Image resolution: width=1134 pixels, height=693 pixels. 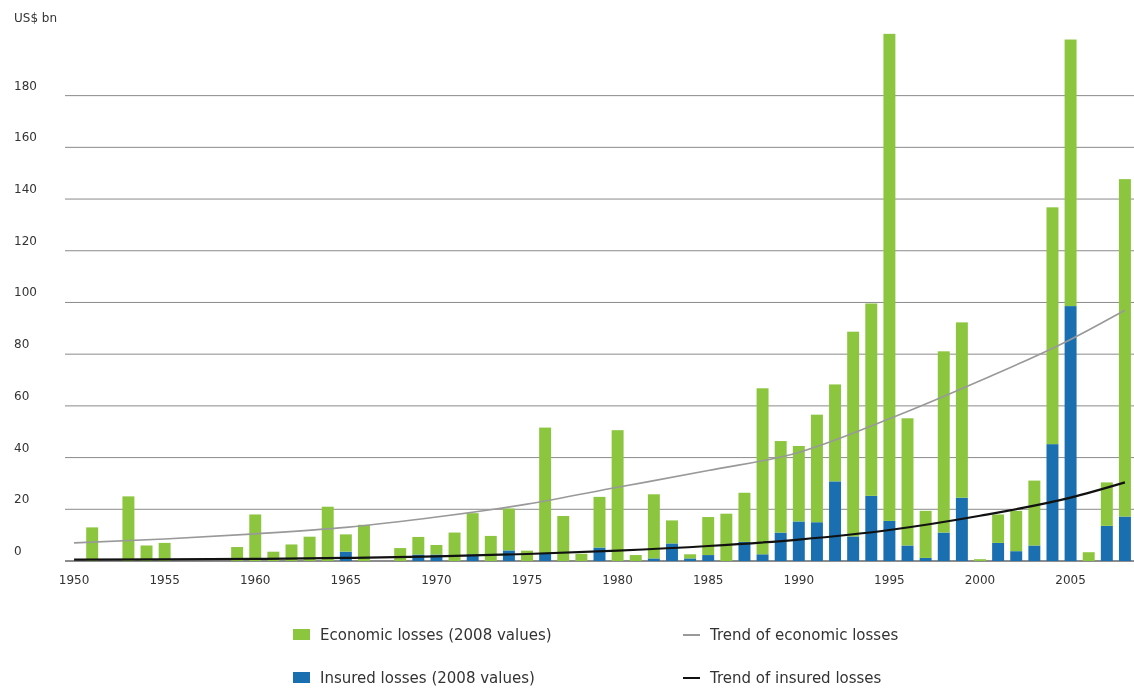 I want to click on y-tick-label: 60, so click(x=22, y=395).